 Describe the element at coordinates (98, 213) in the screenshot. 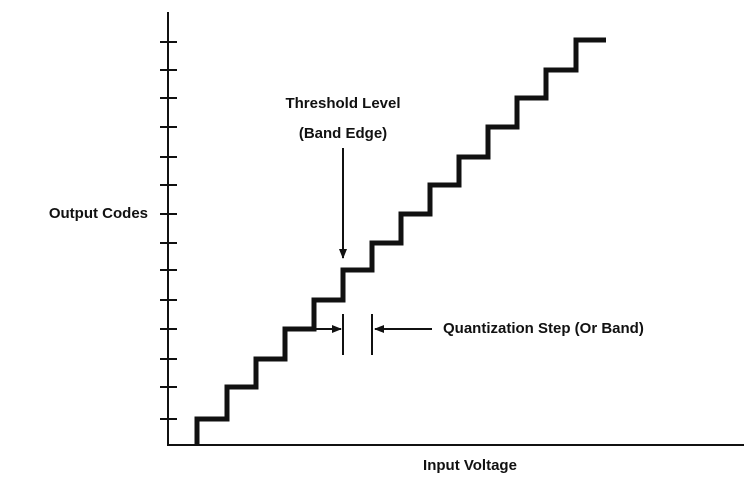

I see `y-axis-label: Output Codes` at that location.